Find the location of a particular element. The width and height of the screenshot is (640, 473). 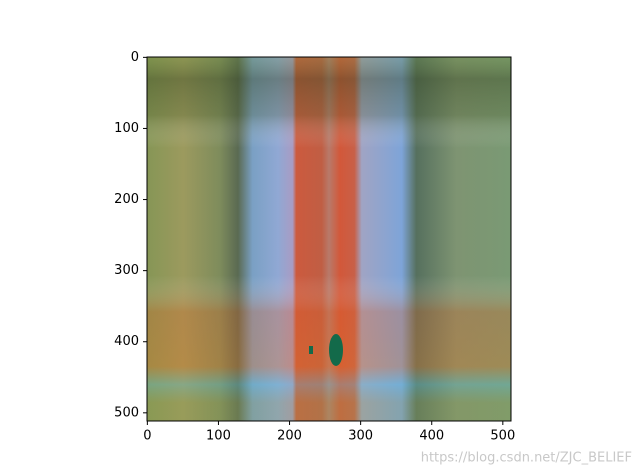

watermark: https://blog.csdn.net/ZJC_BELIEF is located at coordinates (526, 458).